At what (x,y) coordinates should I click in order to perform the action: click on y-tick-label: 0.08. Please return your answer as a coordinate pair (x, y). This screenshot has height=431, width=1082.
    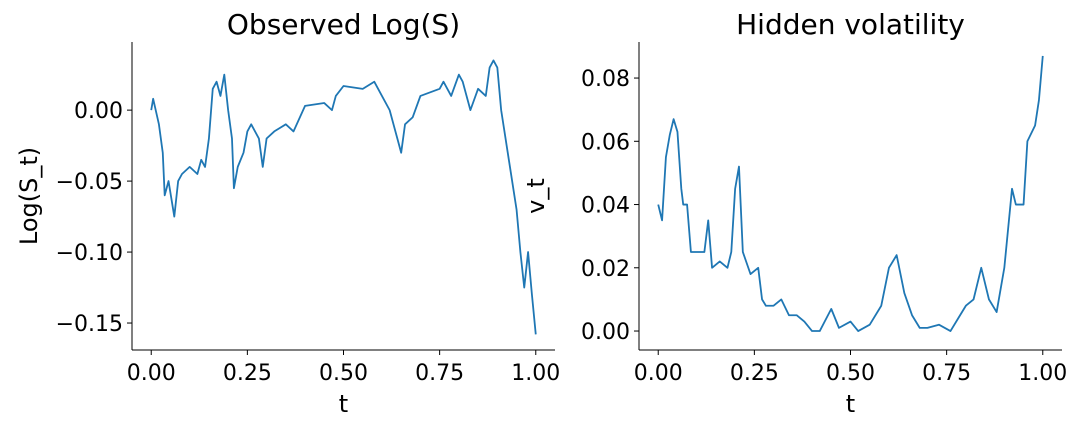
    Looking at the image, I should click on (605, 79).